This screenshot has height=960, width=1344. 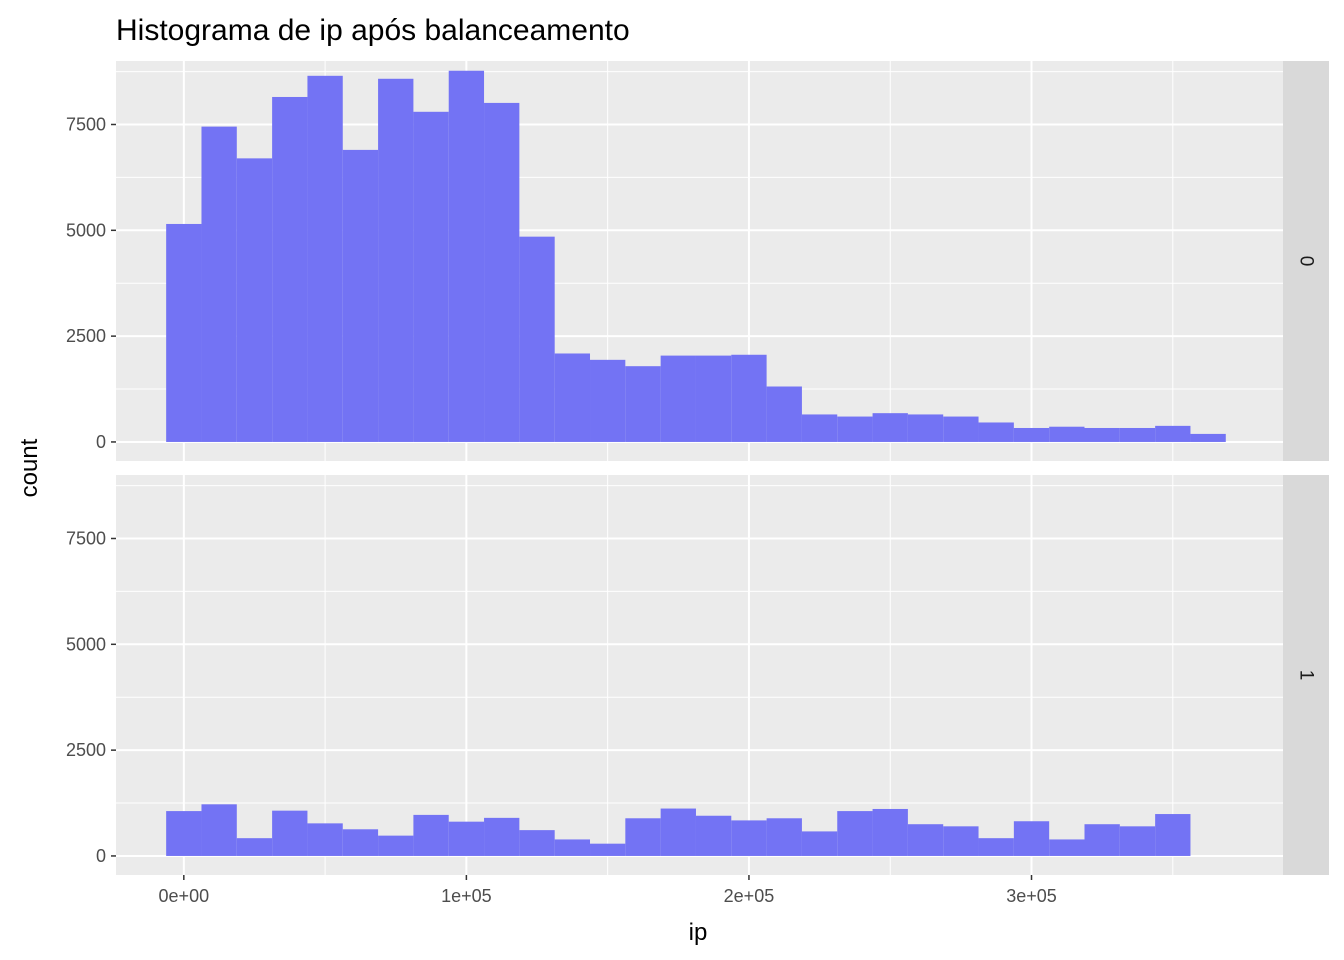 What do you see at coordinates (1031, 896) in the screenshot?
I see `x-tick-label: 3e+05` at bounding box center [1031, 896].